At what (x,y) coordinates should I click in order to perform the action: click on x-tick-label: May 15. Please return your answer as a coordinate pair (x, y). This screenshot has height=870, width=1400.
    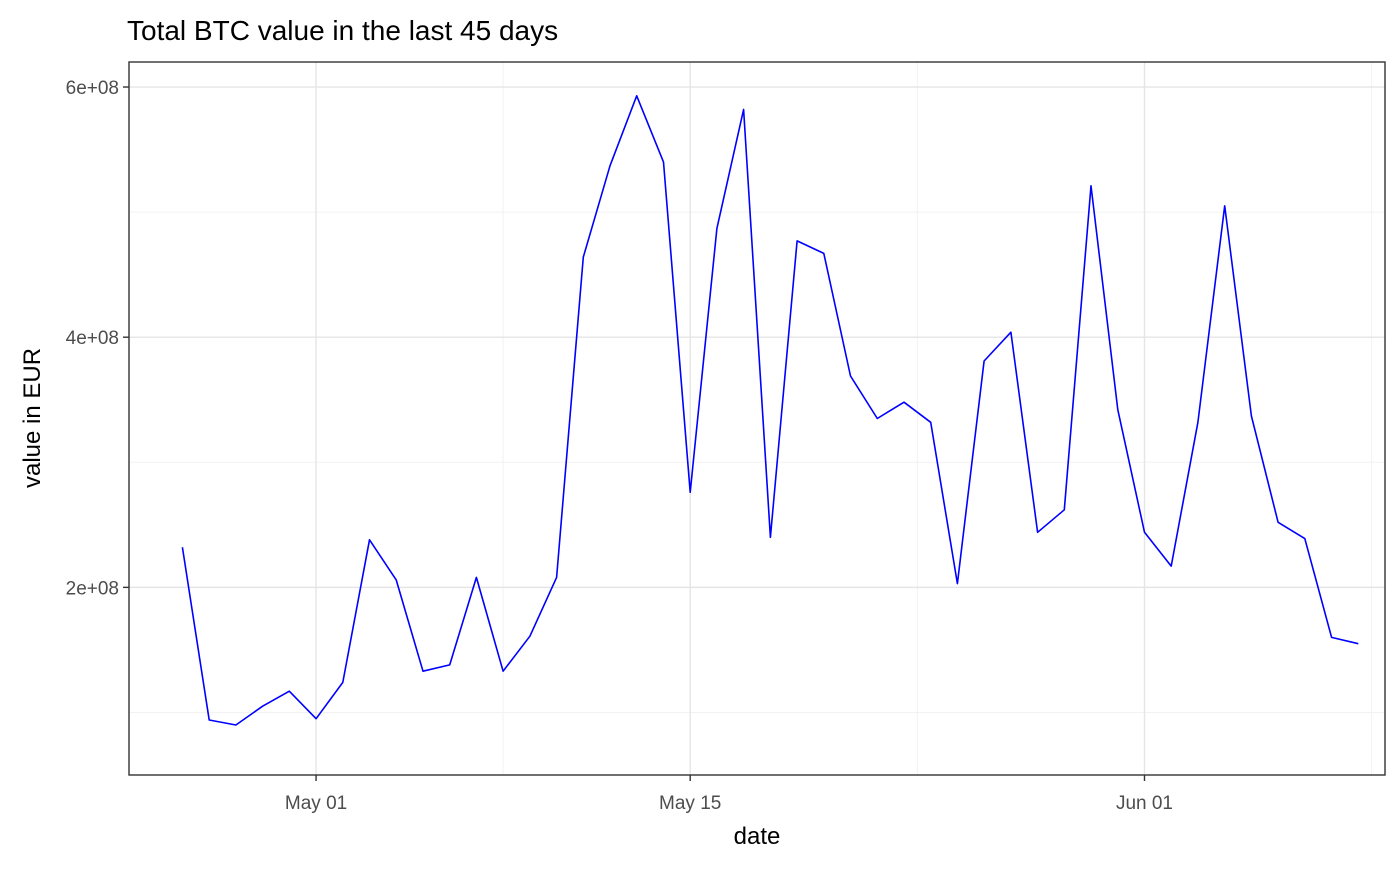
    Looking at the image, I should click on (690, 803).